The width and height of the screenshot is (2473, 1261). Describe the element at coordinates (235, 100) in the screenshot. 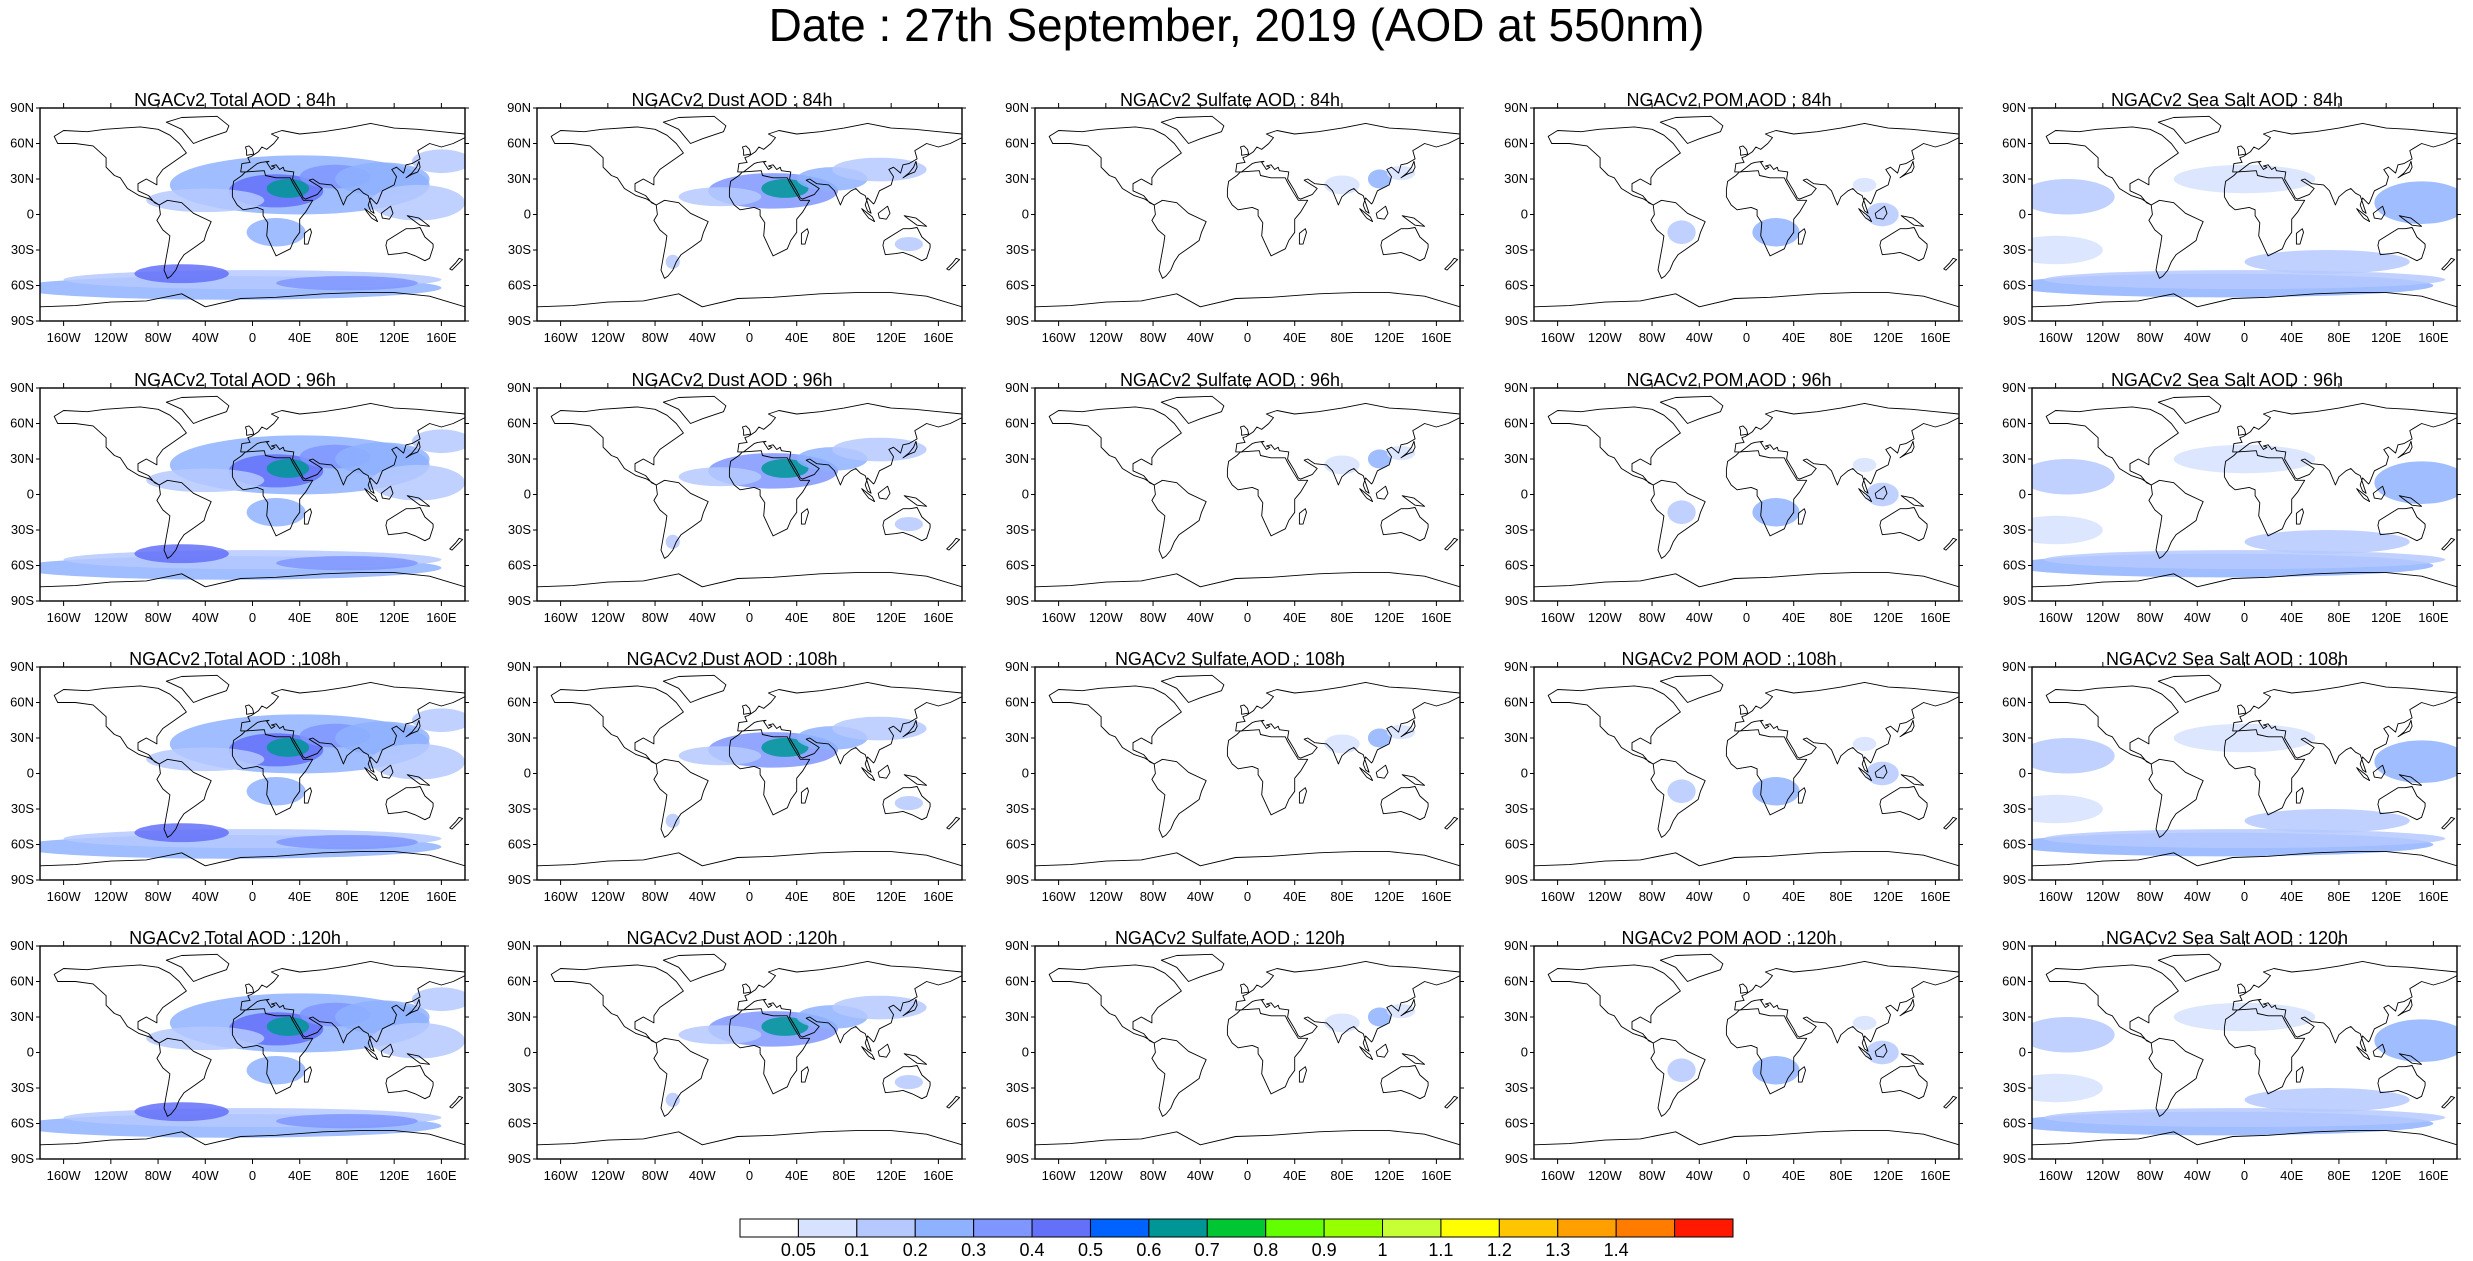

I see `panel-title: NGACv2 Total AOD : 84h` at that location.